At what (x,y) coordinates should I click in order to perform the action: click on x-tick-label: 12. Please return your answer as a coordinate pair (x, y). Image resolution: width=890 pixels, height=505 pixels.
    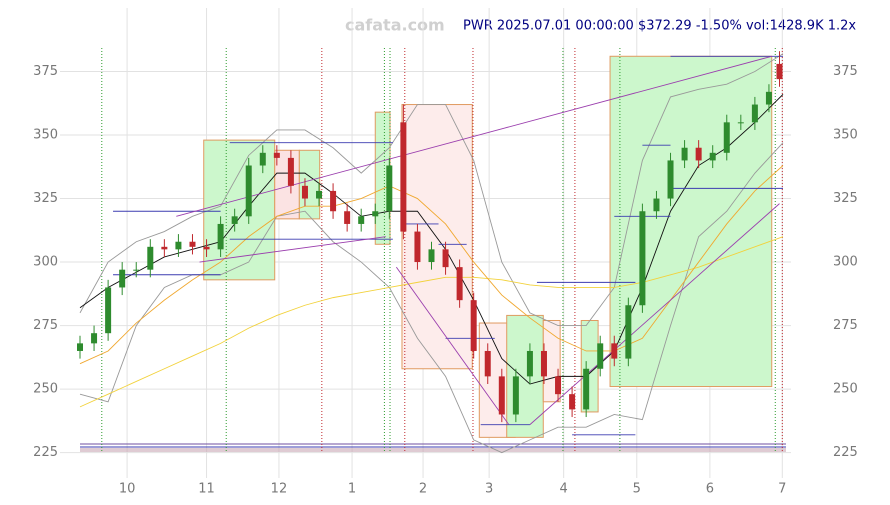
    Looking at the image, I should click on (279, 489).